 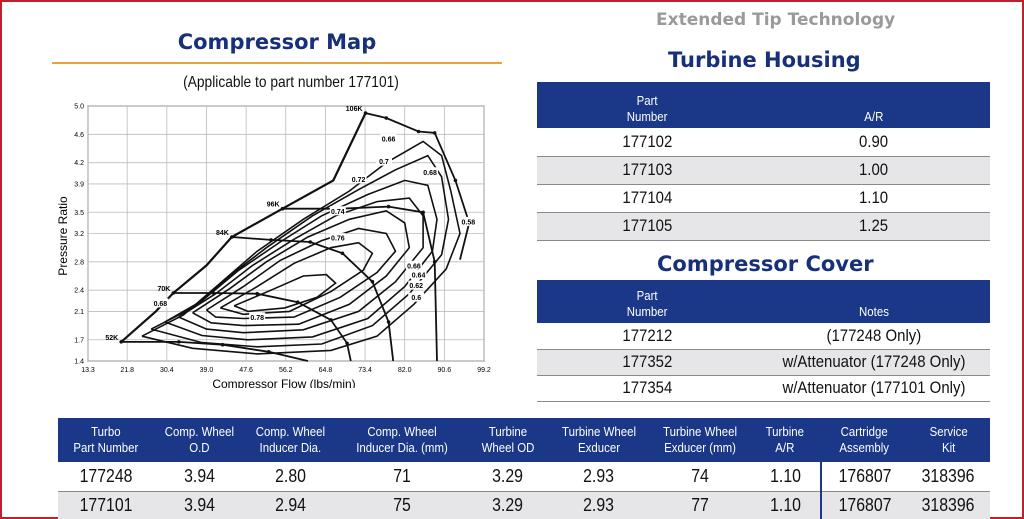 I want to click on table-cell: 176807, so click(x=864, y=505).